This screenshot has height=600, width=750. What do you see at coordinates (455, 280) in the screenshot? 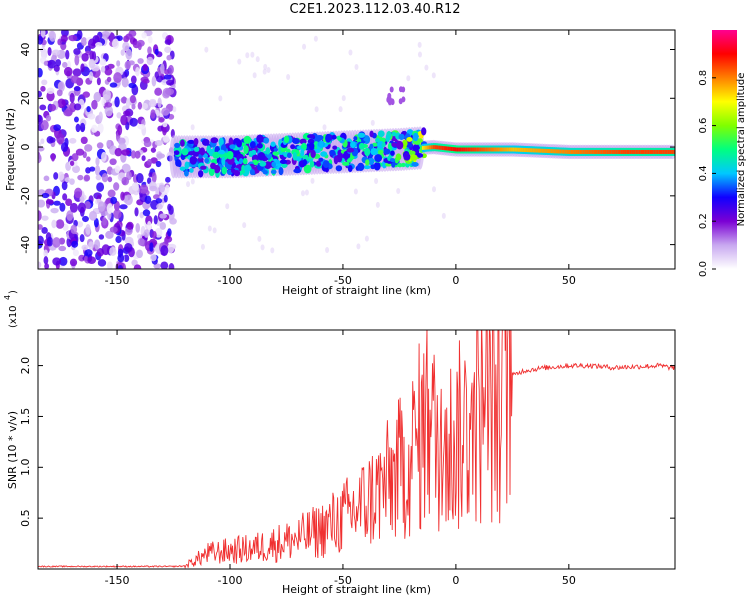
I see `x-tick-label: 0` at bounding box center [455, 280].